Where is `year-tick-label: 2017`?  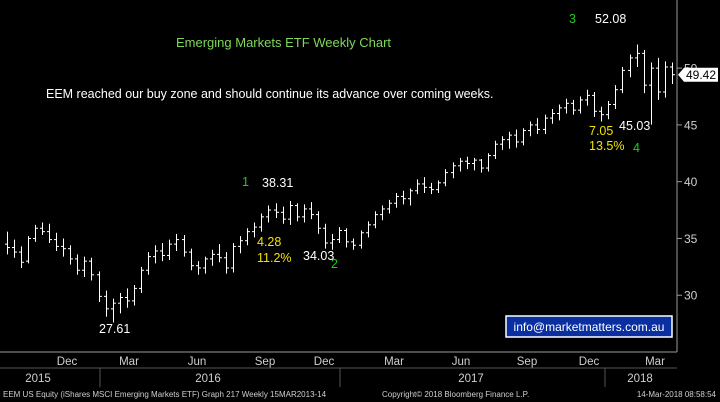 year-tick-label: 2017 is located at coordinates (471, 379).